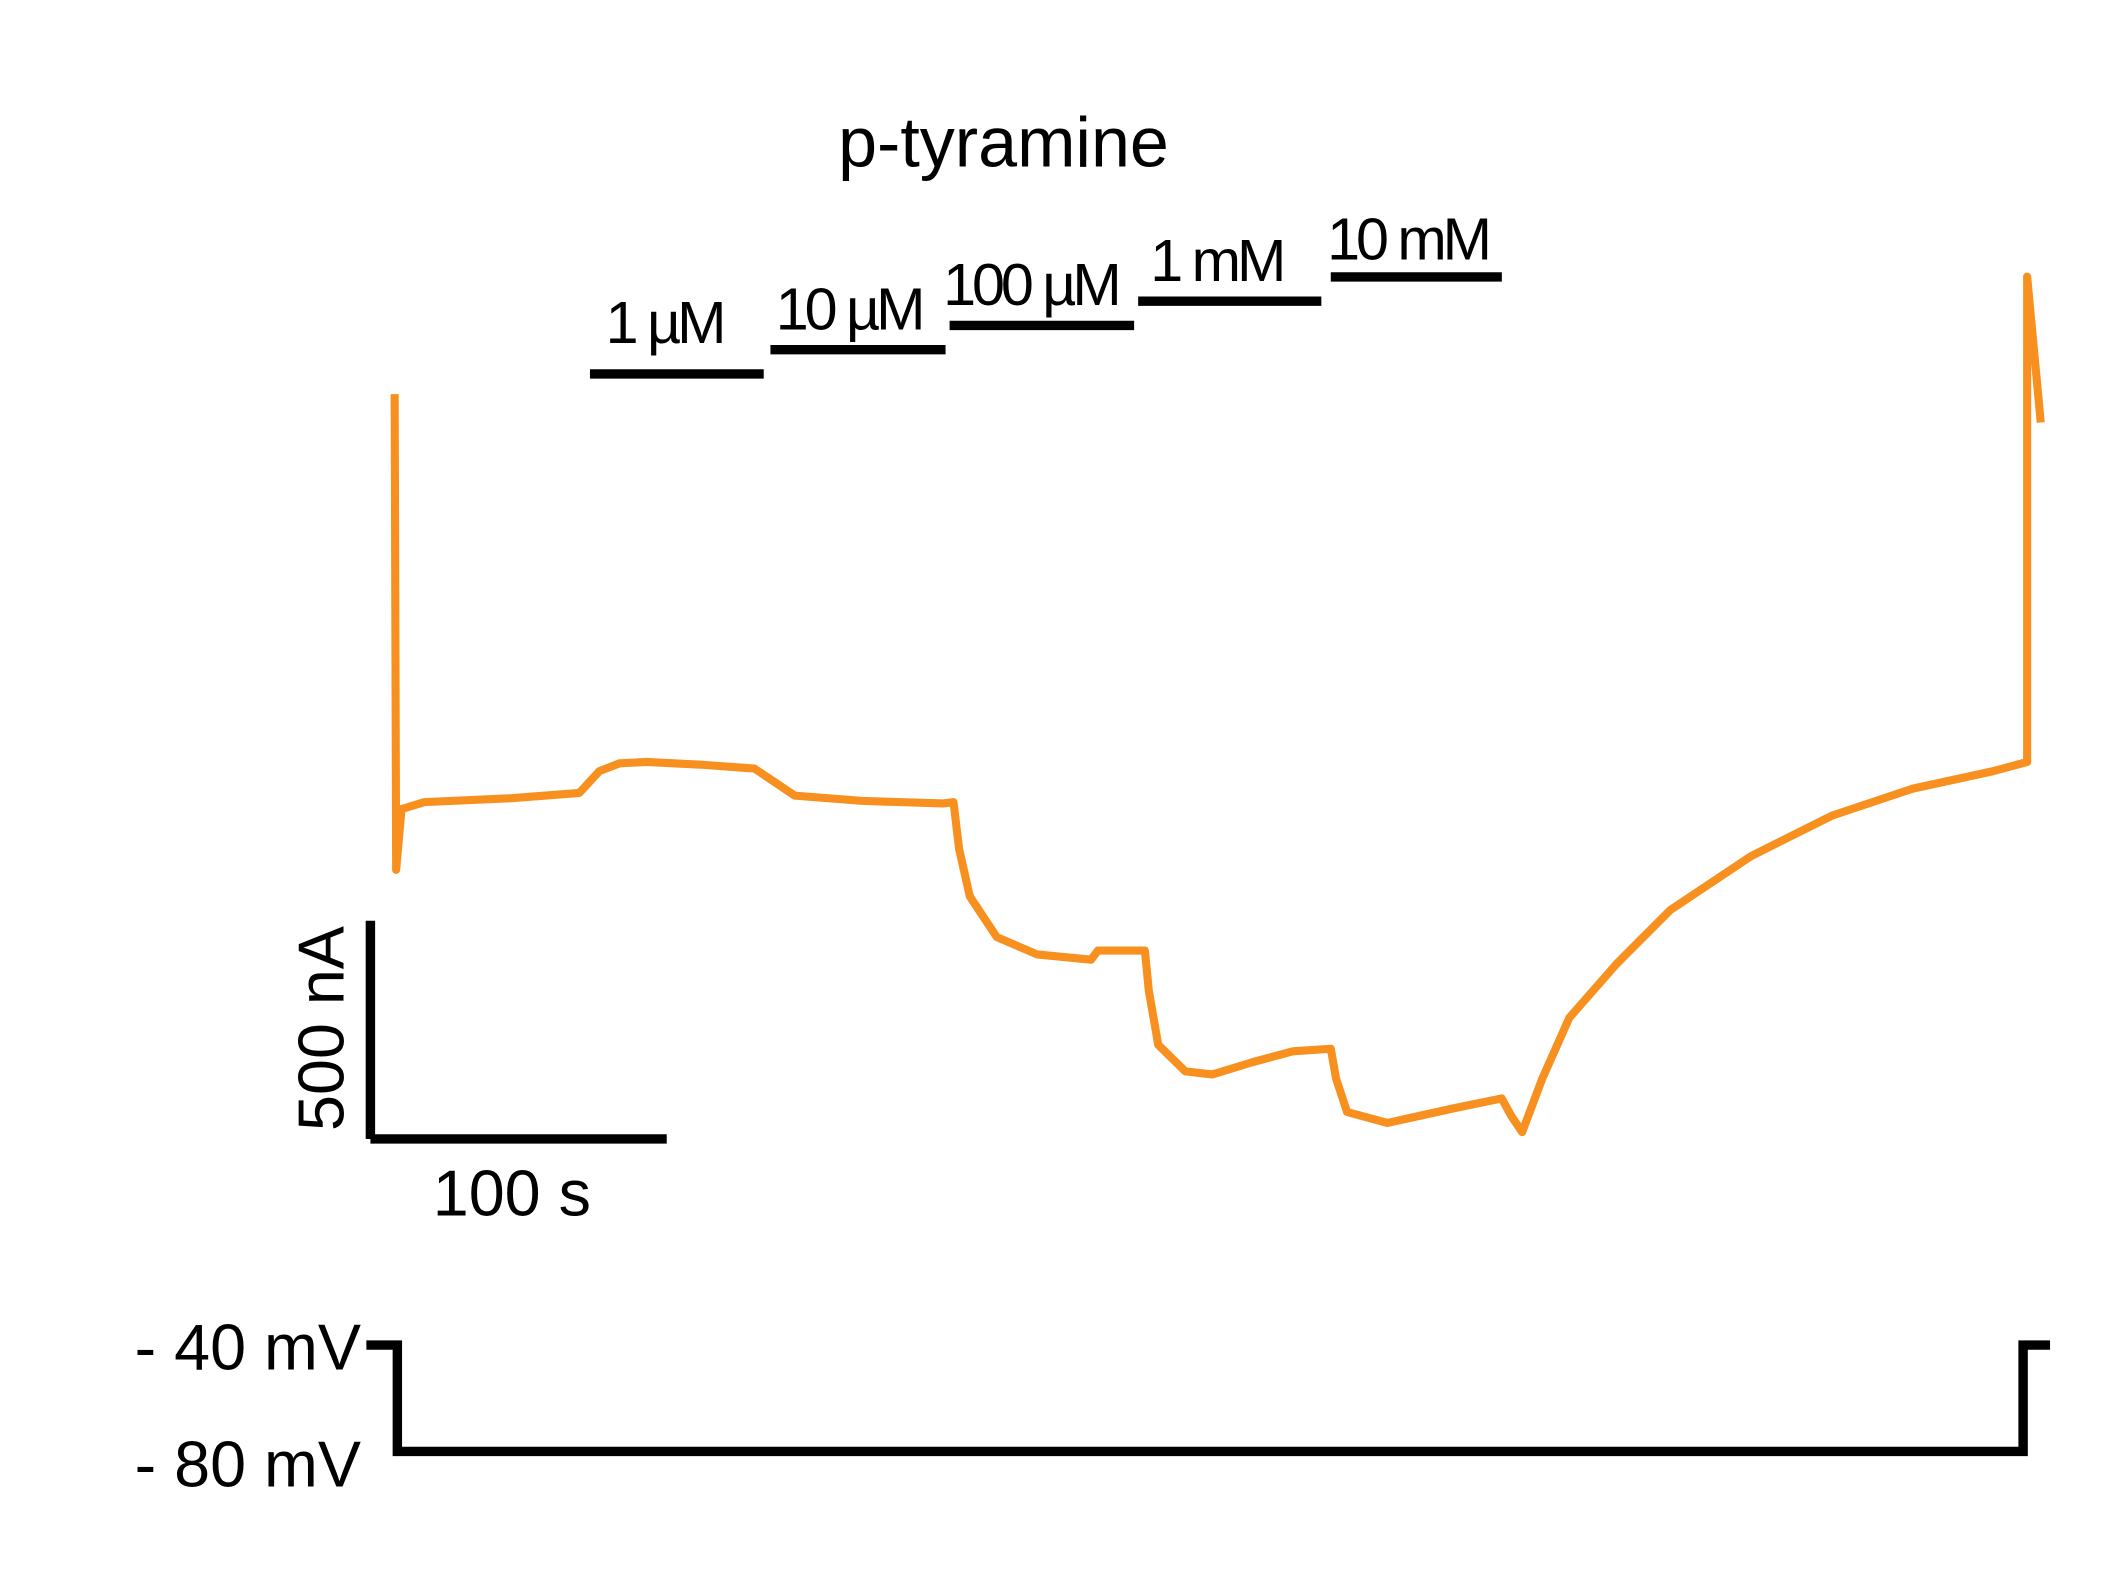 This screenshot has width=2112, height=1591. Describe the element at coordinates (1216, 260) in the screenshot. I see `concentration-label: 1 mM` at that location.